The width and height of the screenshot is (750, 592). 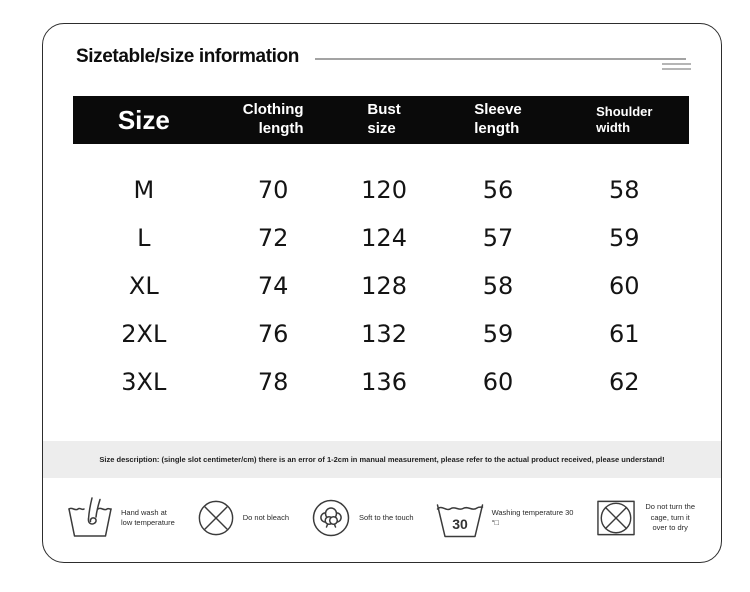 I want to click on sleeve-length-value: 59, so click(x=498, y=334).